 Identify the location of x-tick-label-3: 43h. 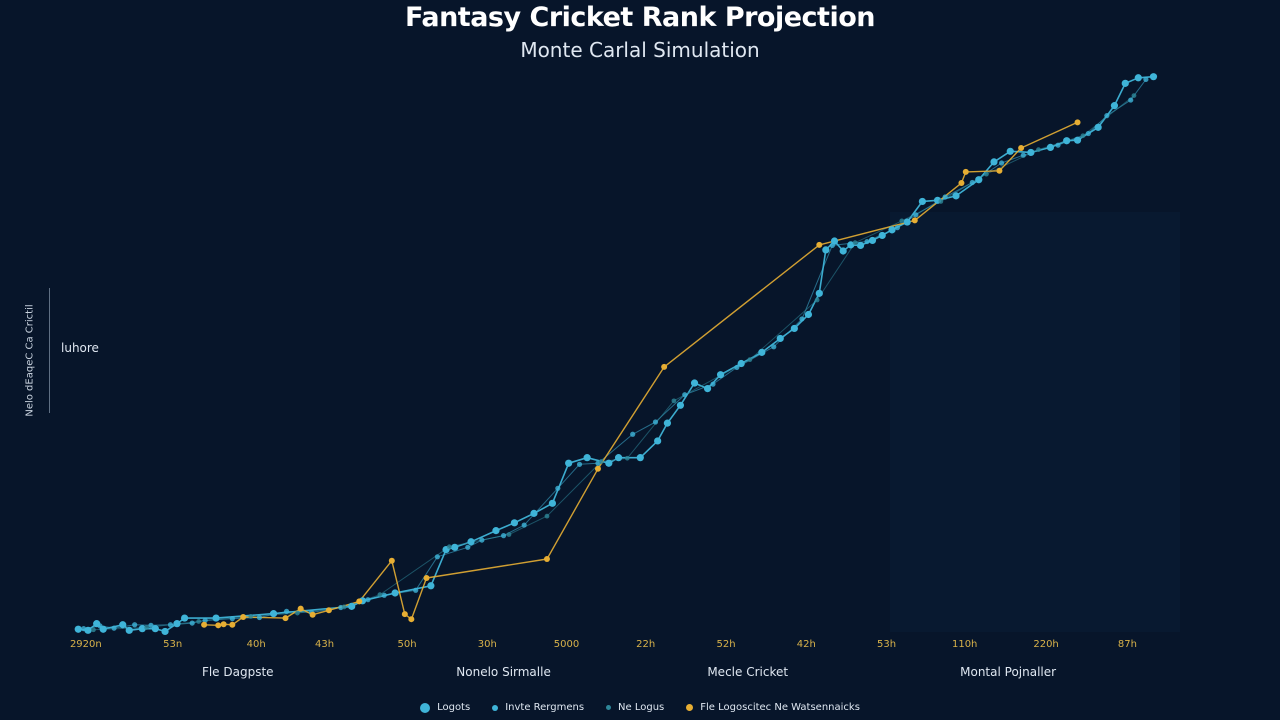
(324, 644).